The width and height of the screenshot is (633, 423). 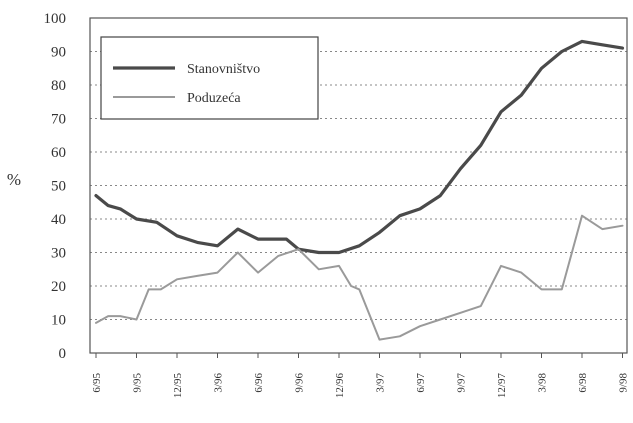 What do you see at coordinates (543, 383) in the screenshot?
I see `x-tick-label: 3/98` at bounding box center [543, 383].